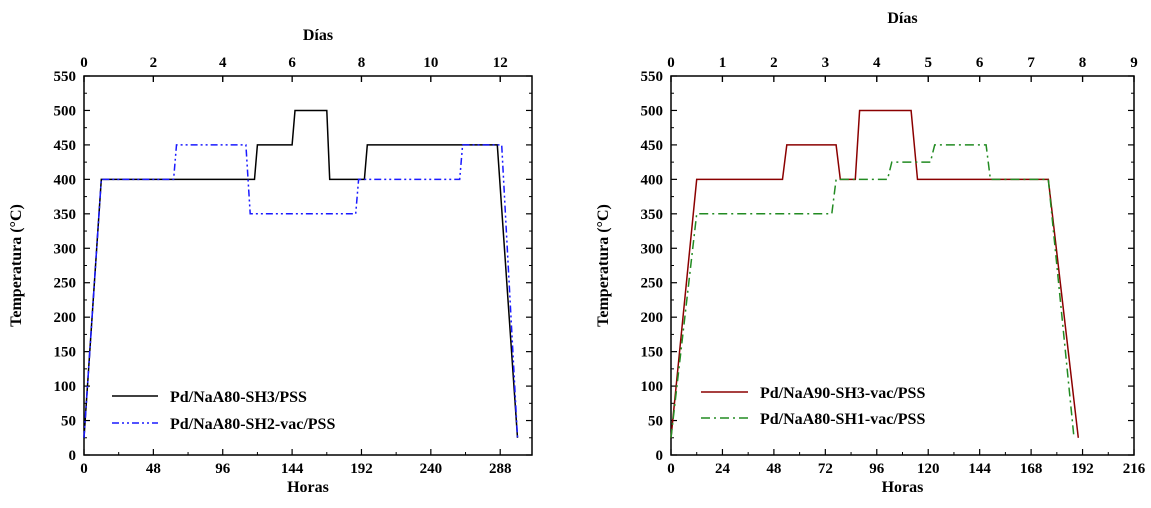 This screenshot has width=1151, height=508. What do you see at coordinates (500, 63) in the screenshot?
I see `x2-tick-label: 12` at bounding box center [500, 63].